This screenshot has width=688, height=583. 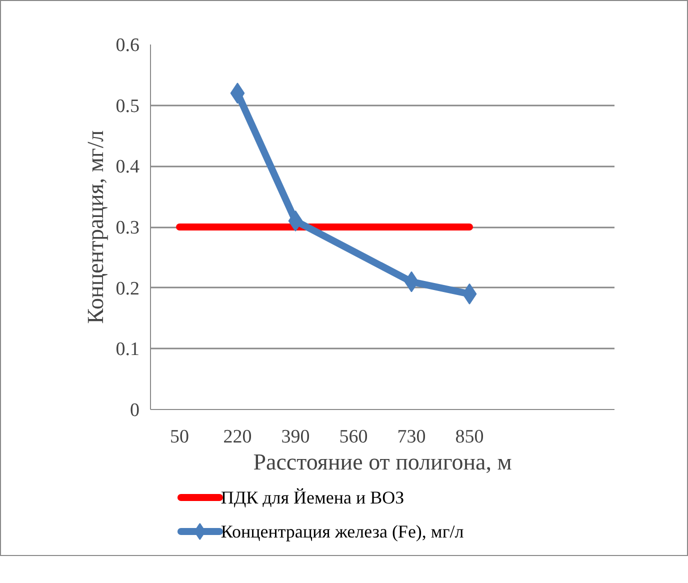 I want to click on x-tick-label: 390, so click(x=295, y=437).